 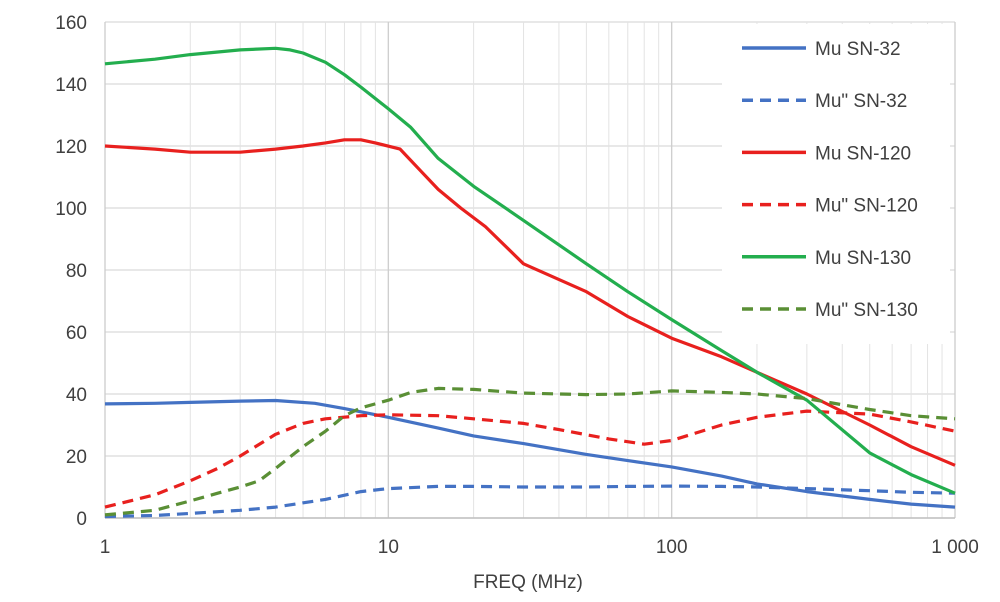 What do you see at coordinates (528, 582) in the screenshot?
I see `x-axis-title: FREQ (MHz)` at bounding box center [528, 582].